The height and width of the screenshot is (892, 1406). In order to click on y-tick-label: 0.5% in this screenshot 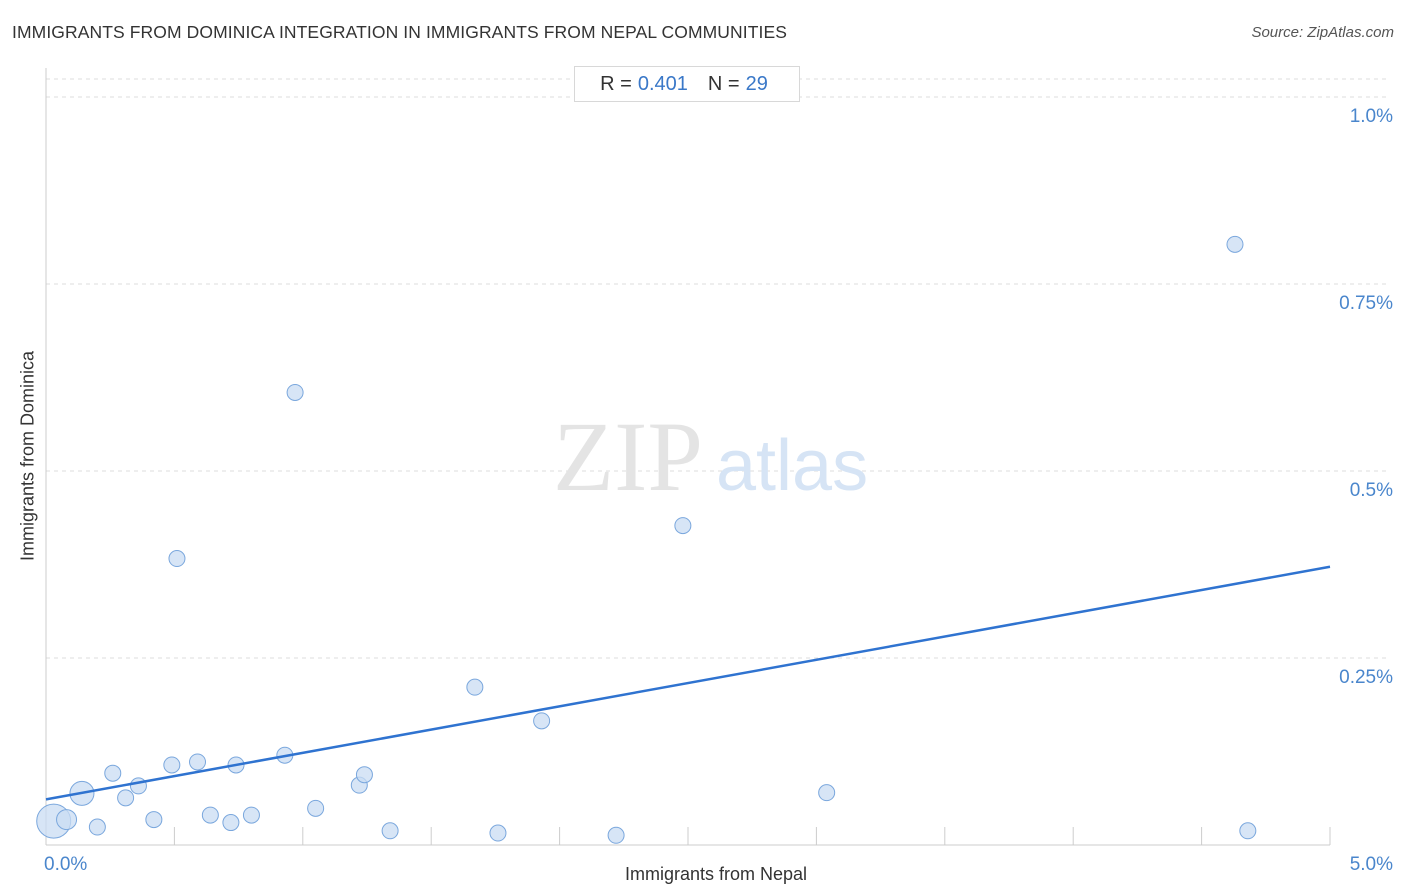, I will do `click(1371, 490)`.